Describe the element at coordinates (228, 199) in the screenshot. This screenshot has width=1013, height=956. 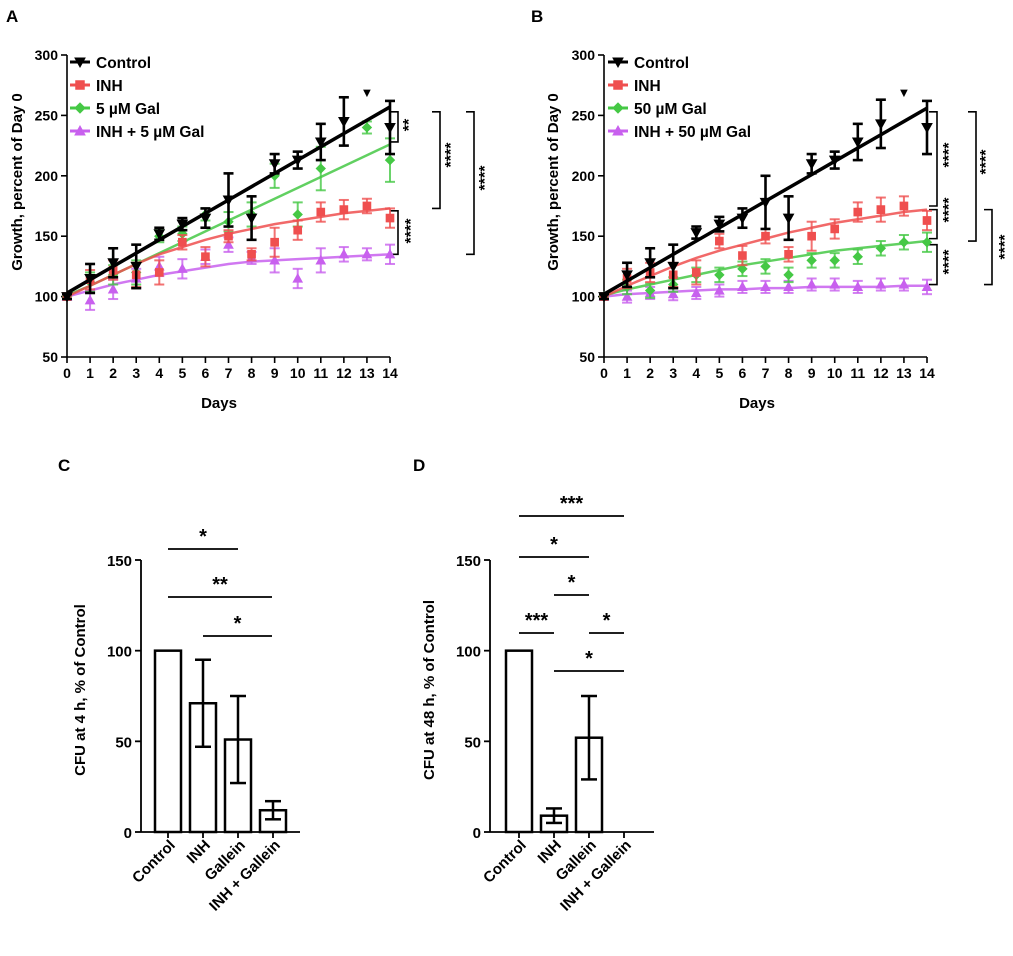
I see `series-control` at that location.